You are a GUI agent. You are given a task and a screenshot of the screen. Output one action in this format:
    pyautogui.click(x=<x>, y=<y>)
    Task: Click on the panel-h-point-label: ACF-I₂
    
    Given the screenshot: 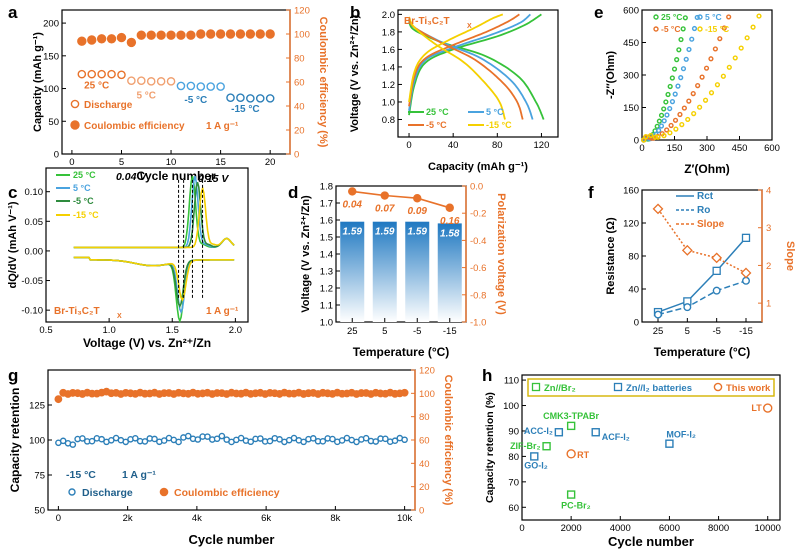 What is the action you would take?
    pyautogui.click(x=616, y=437)
    